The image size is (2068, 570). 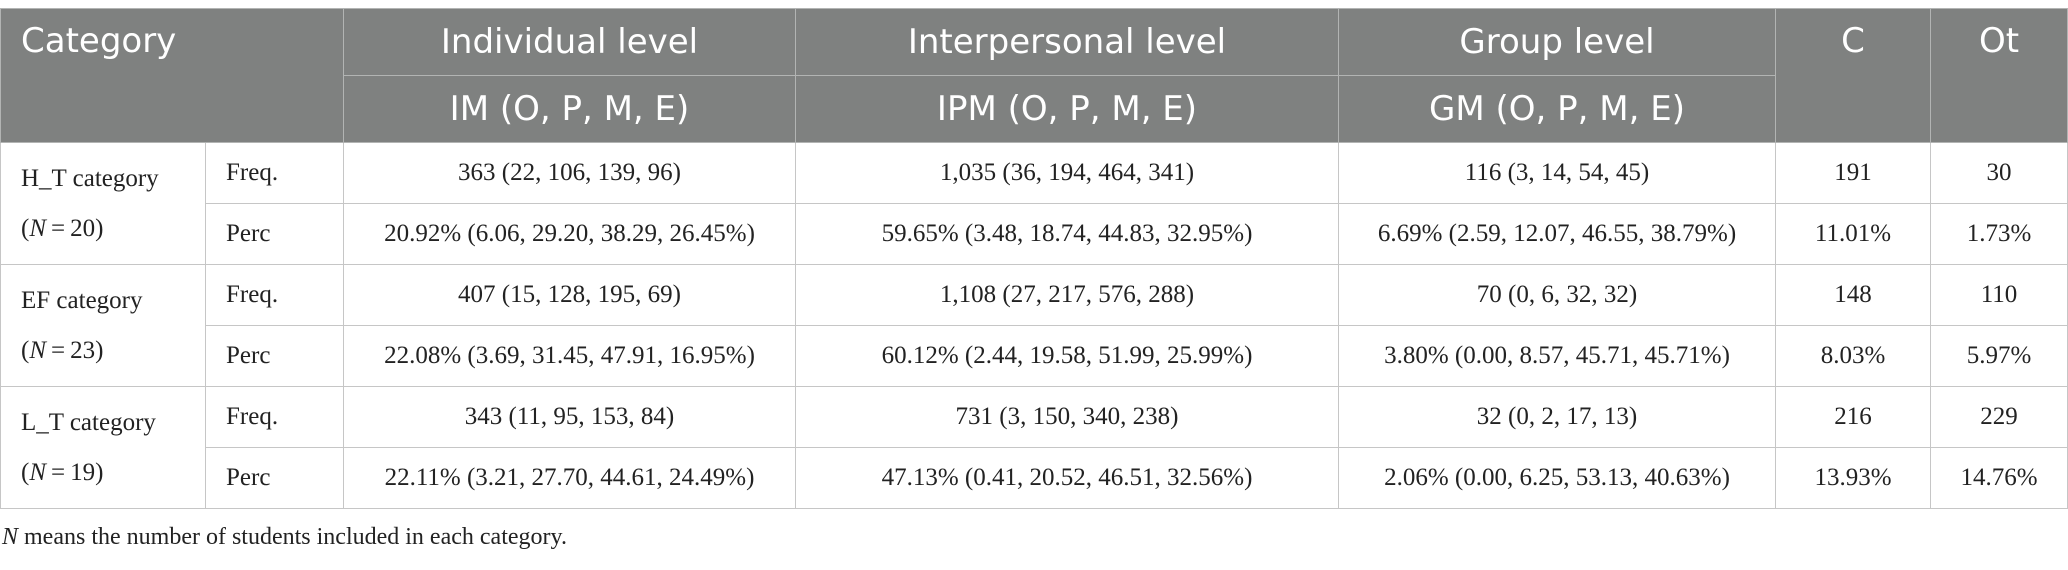 What do you see at coordinates (569, 295) in the screenshot?
I see `im-cell: 407 (15, 128, 195, 69)` at bounding box center [569, 295].